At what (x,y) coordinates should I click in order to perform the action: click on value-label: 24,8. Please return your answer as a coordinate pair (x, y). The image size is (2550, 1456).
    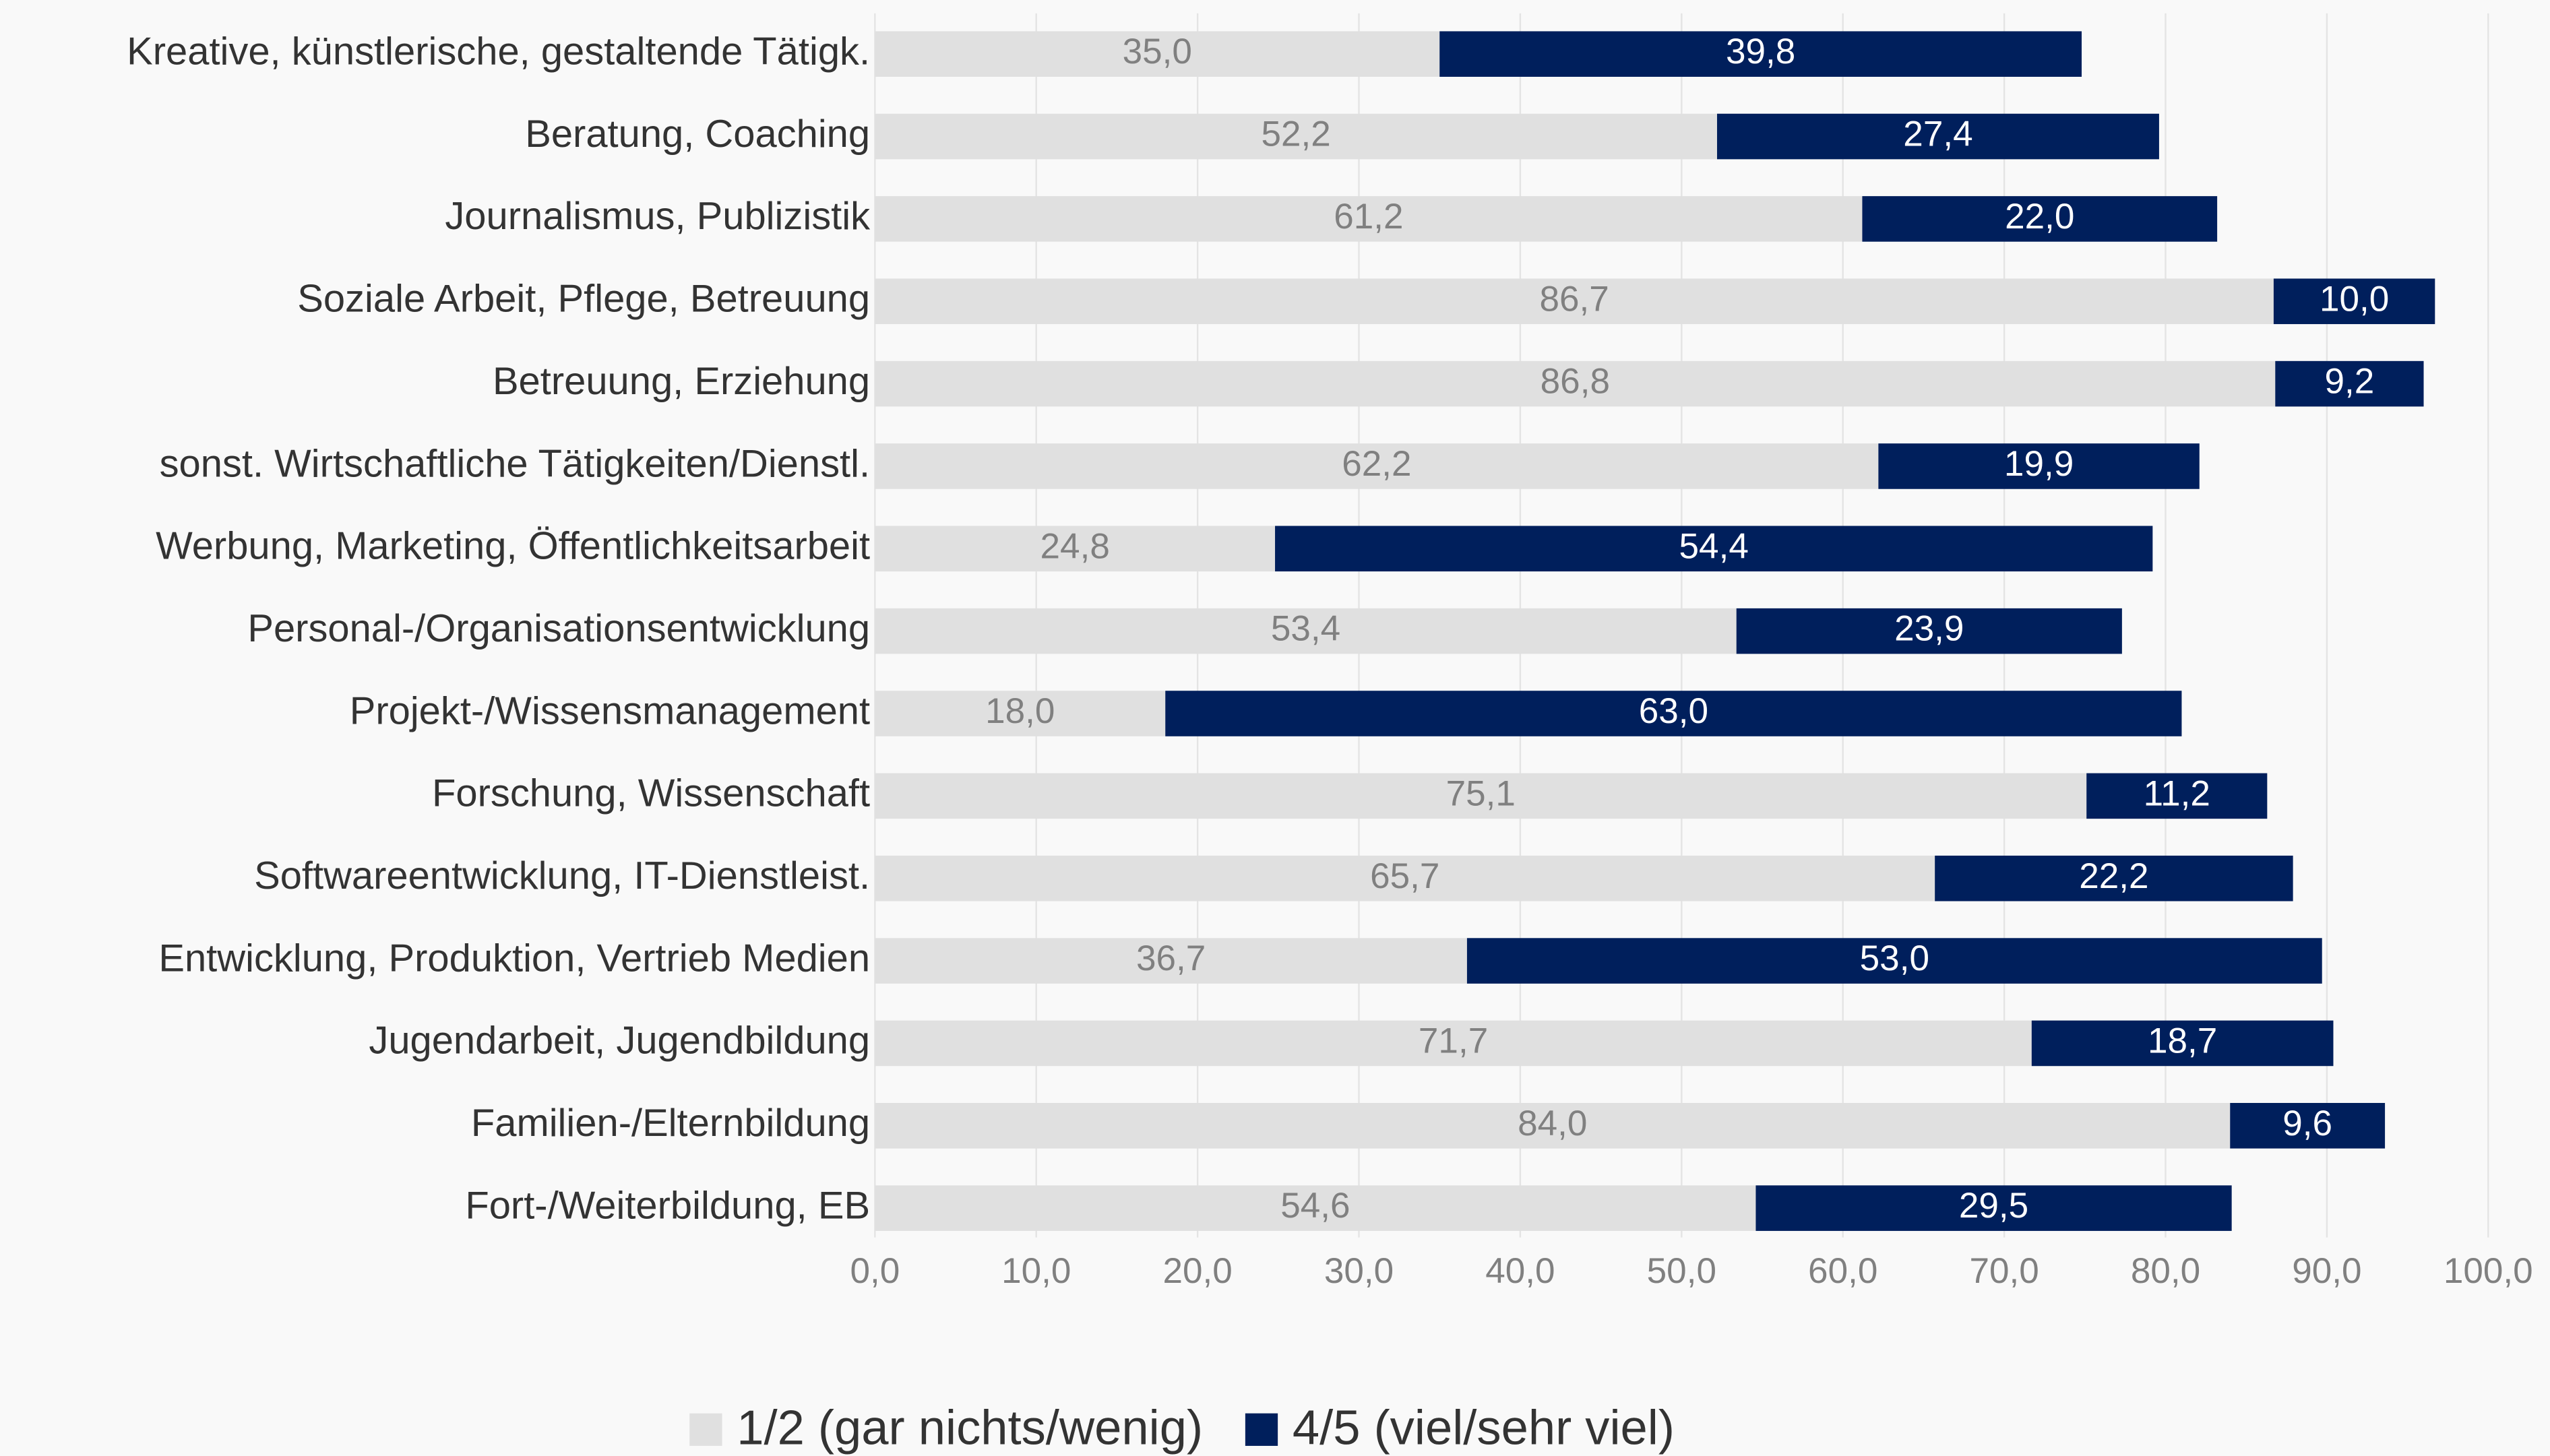
    Looking at the image, I should click on (1075, 546).